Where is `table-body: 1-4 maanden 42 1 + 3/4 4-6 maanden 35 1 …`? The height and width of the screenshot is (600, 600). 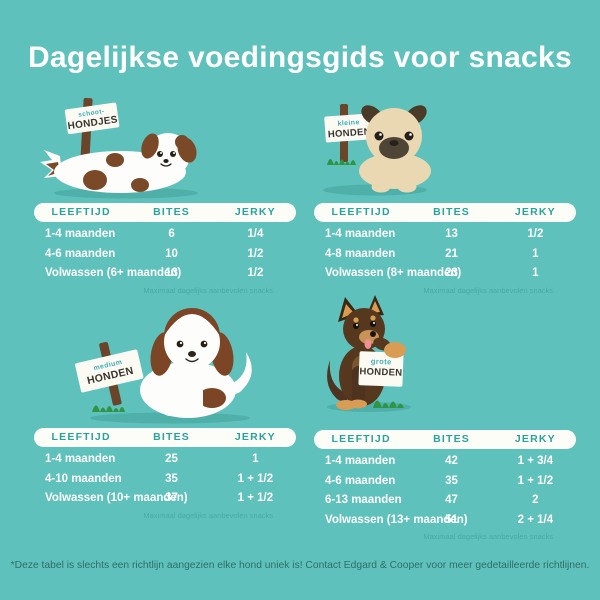 table-body: 1-4 maanden 42 1 + 3/4 4-6 maanden 35 1 … is located at coordinates (445, 491).